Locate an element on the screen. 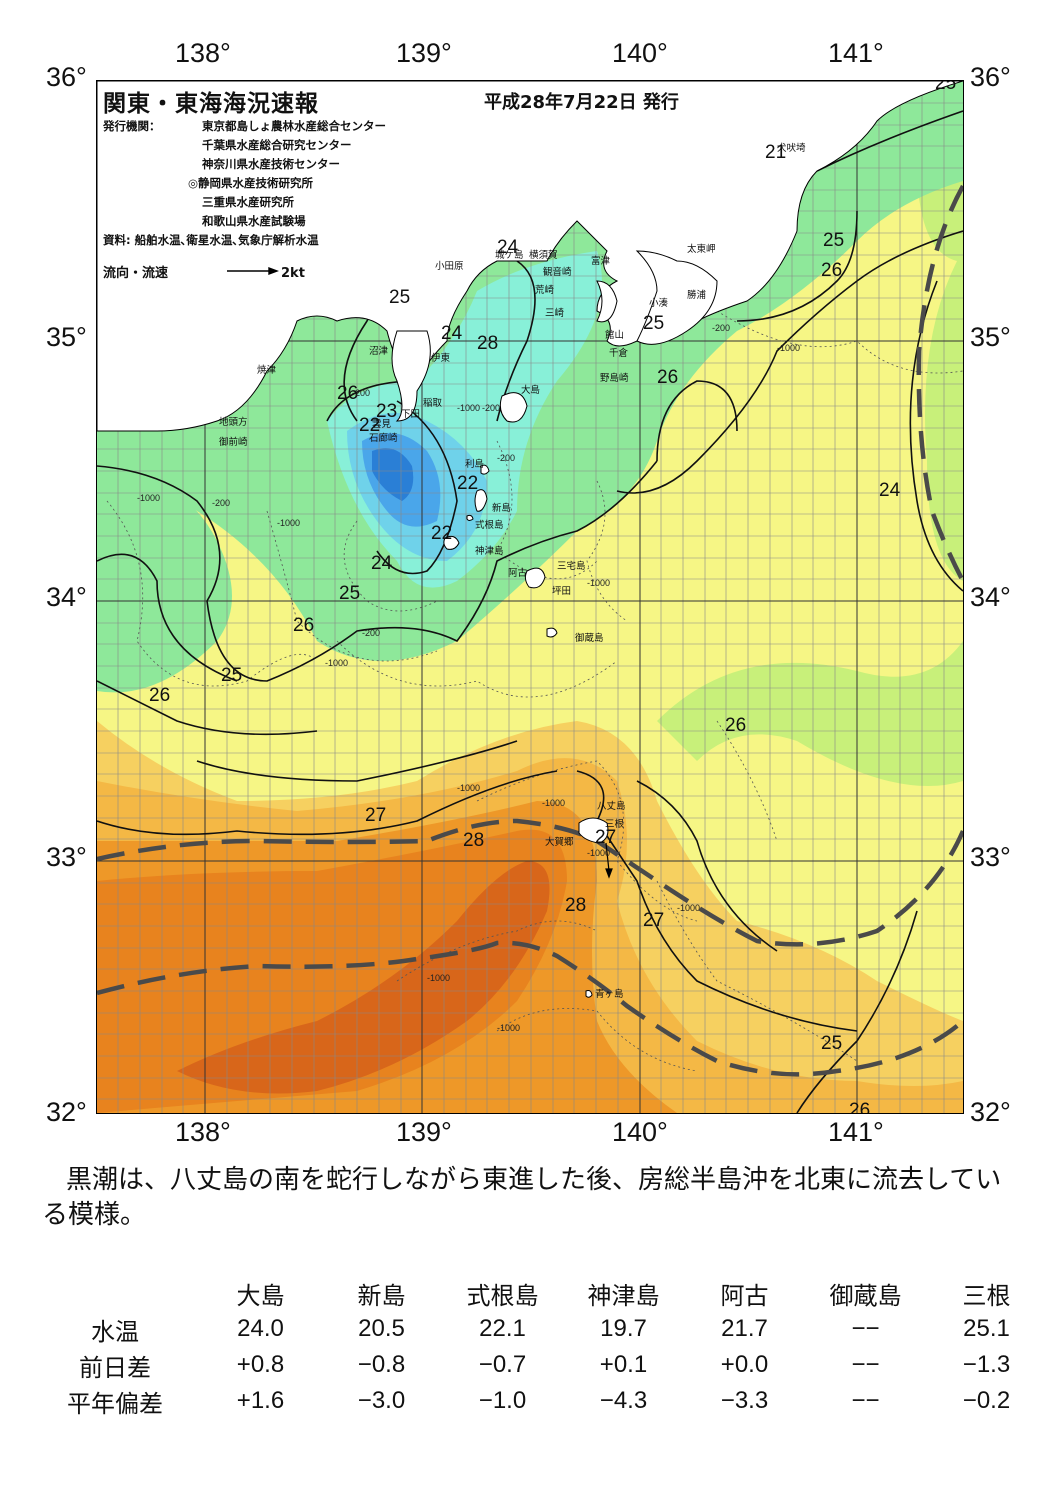 The image size is (1064, 1503). land-miyakejima is located at coordinates (535, 578).